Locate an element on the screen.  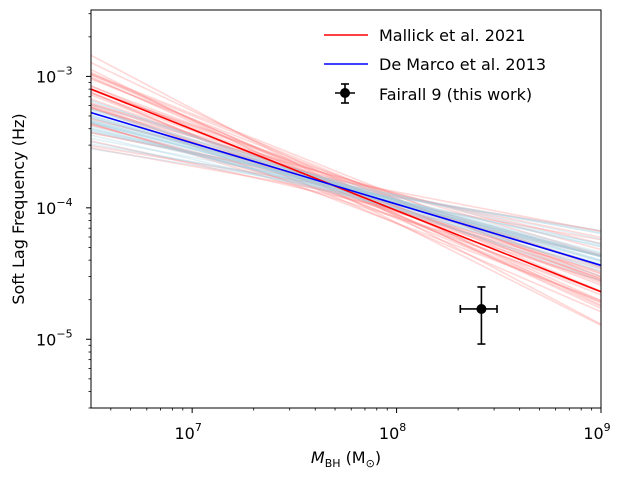
y-tick-label: 10⁻⁴ is located at coordinates (54, 207).